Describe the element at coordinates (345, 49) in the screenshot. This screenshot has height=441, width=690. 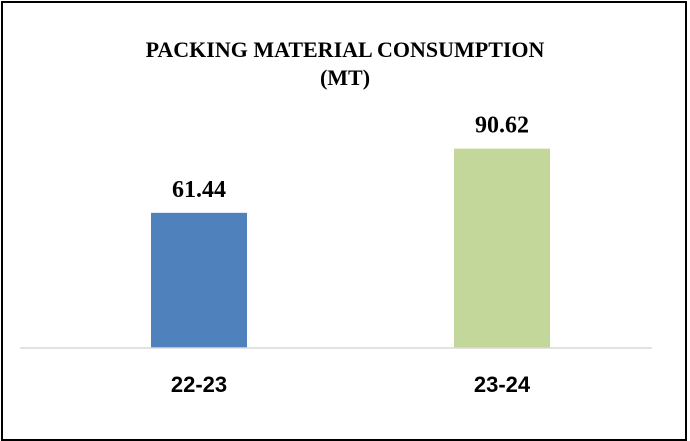
I see `chart-title: PACKING MATERIAL CONSUMPTION` at that location.